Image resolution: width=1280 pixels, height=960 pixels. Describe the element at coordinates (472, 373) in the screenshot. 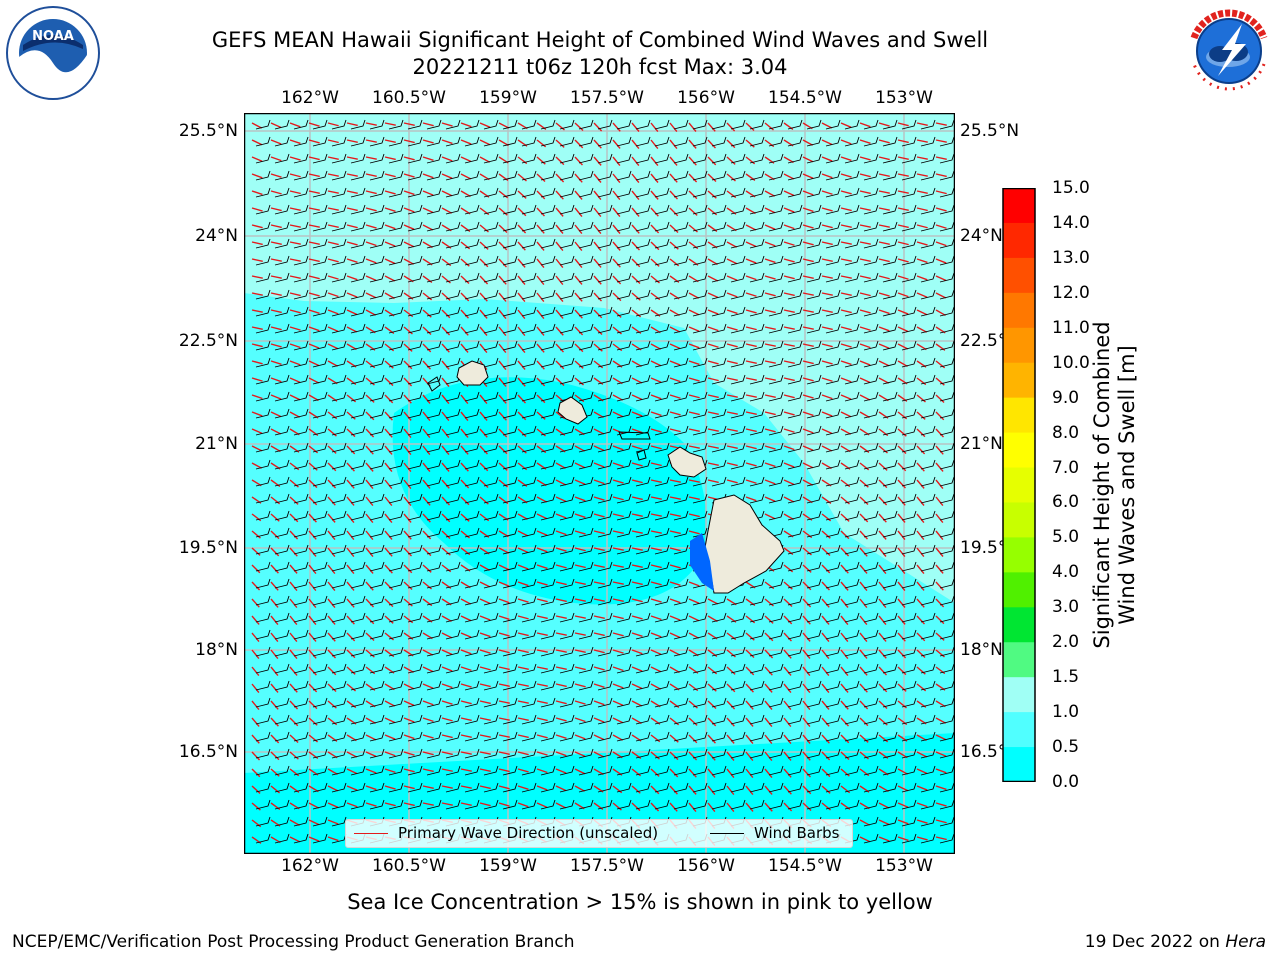

I see `island-kauai` at that location.